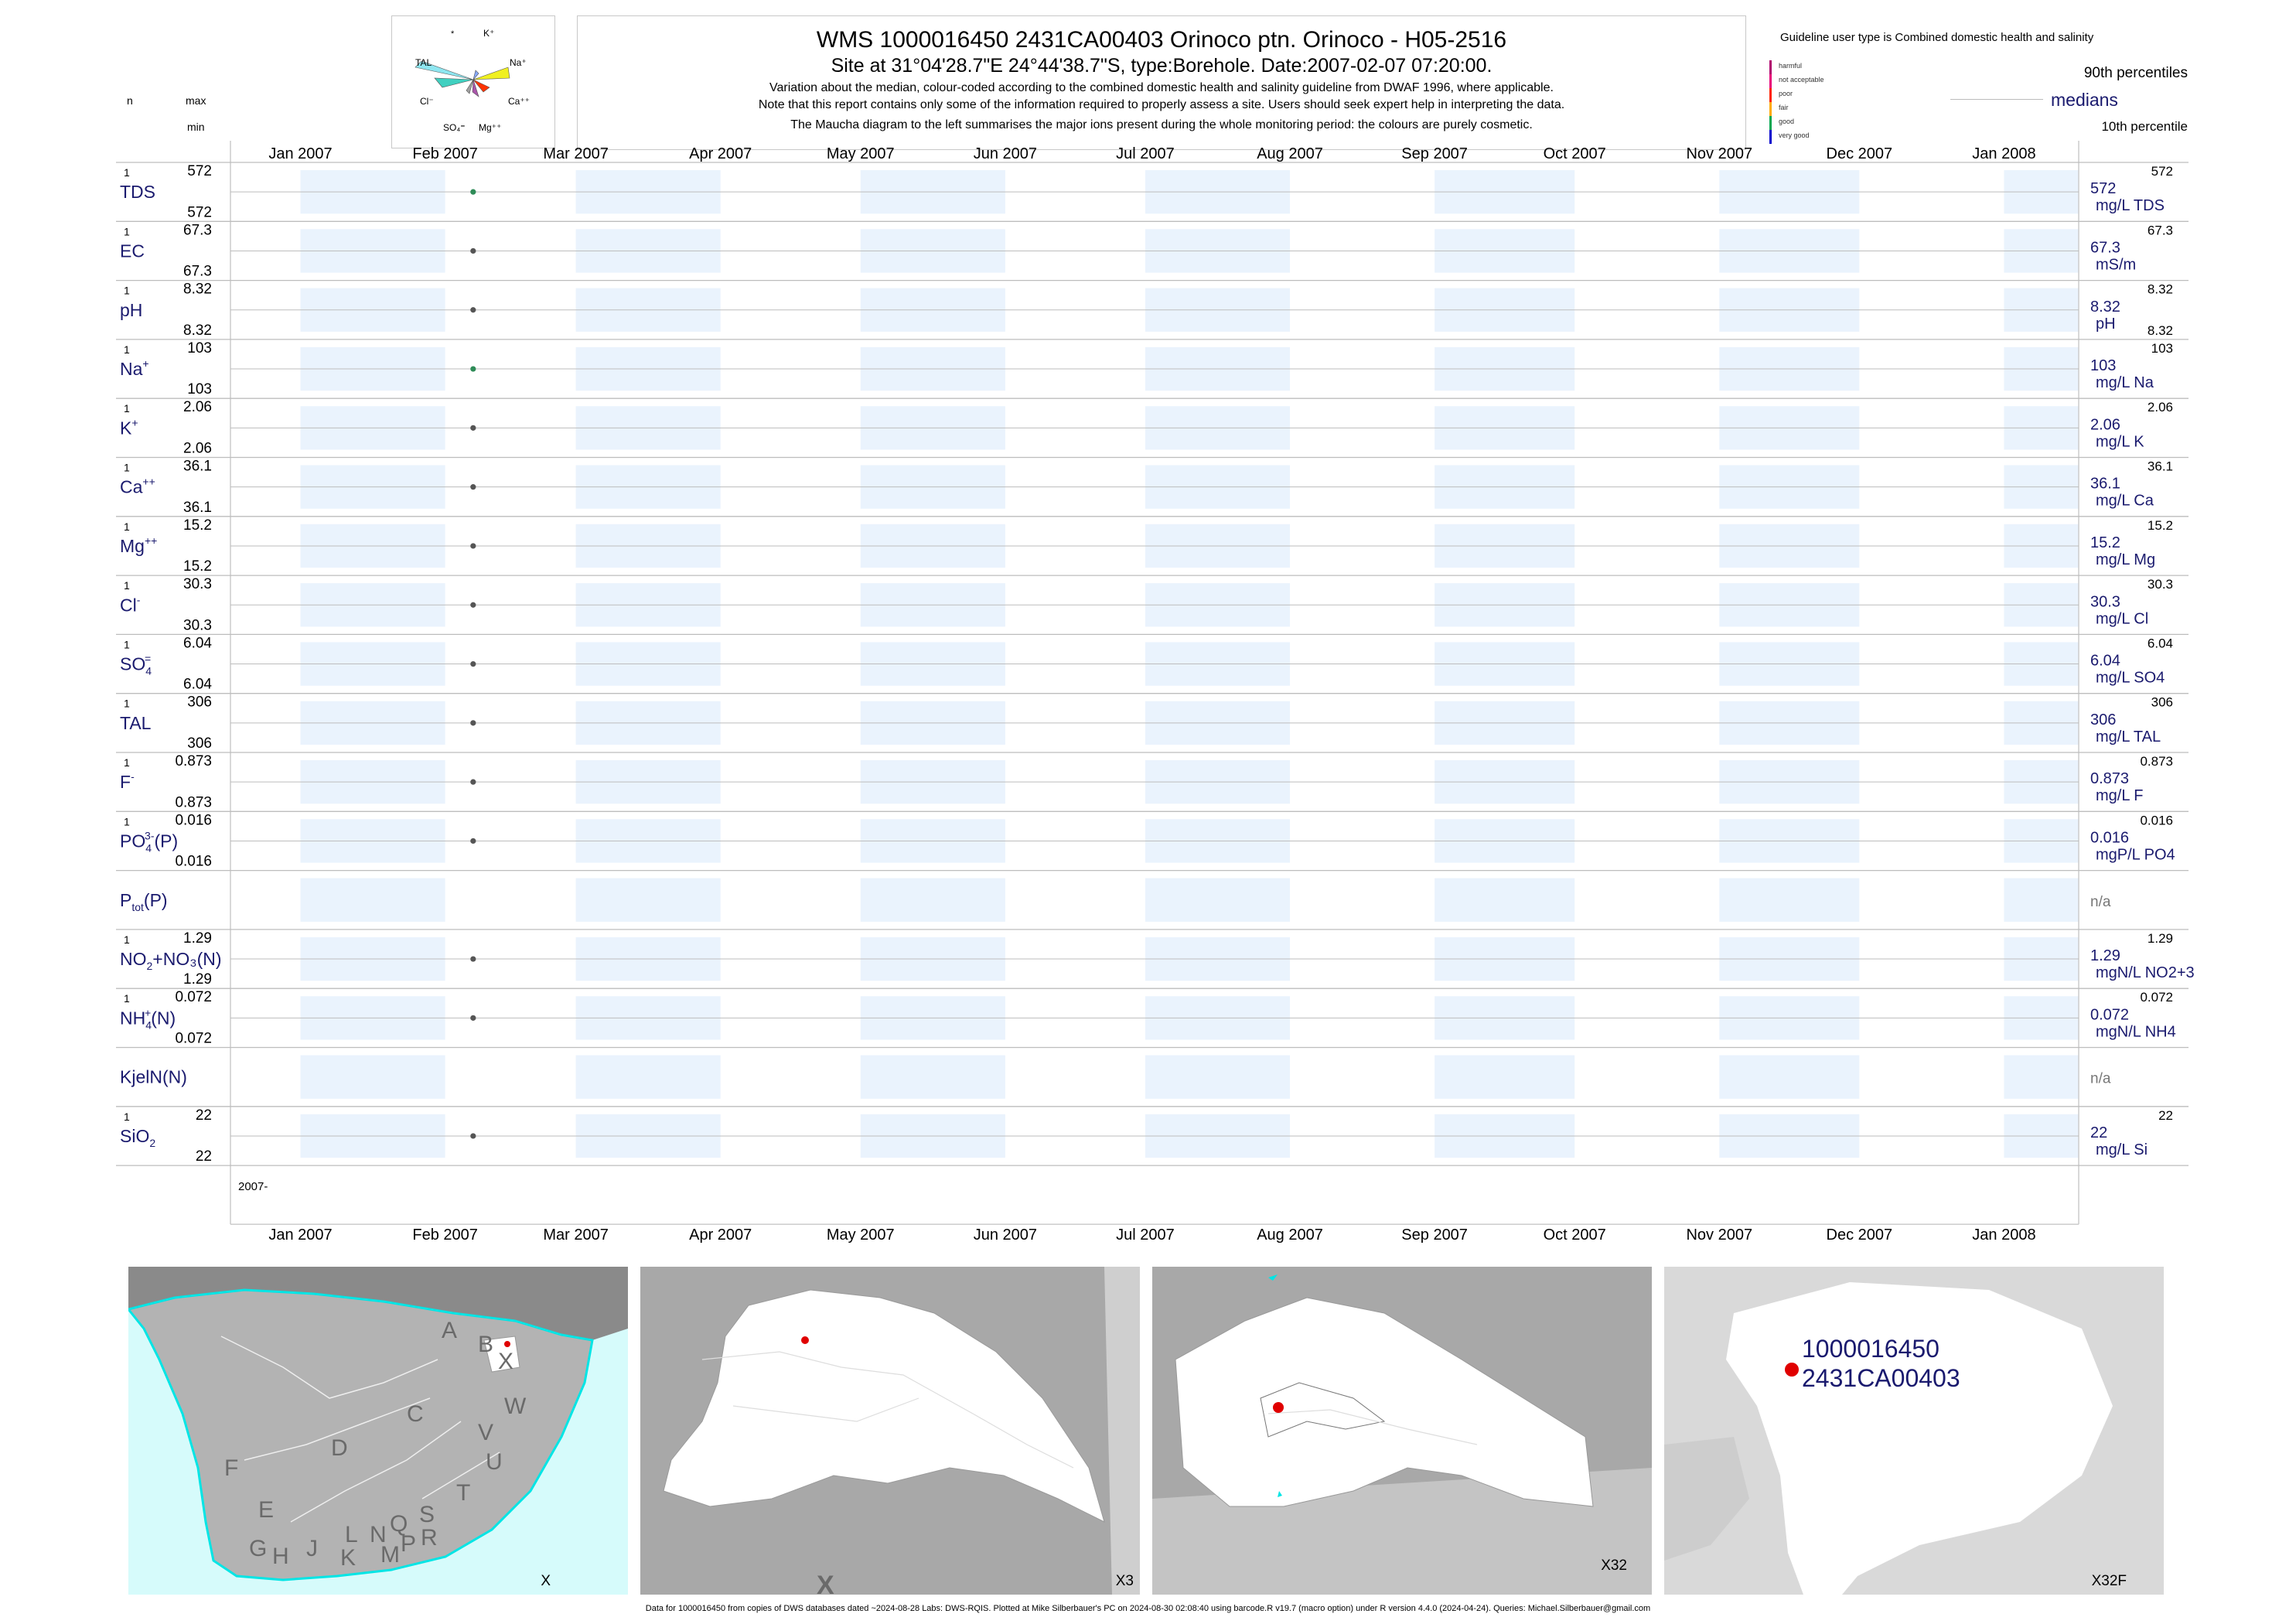  What do you see at coordinates (449, 1330) in the screenshot?
I see `drainage-region-label: A` at bounding box center [449, 1330].